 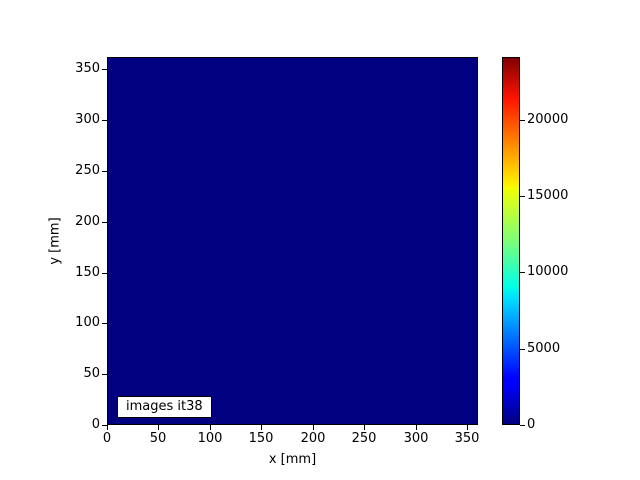 What do you see at coordinates (164, 407) in the screenshot?
I see `annotation-box: images it38` at bounding box center [164, 407].